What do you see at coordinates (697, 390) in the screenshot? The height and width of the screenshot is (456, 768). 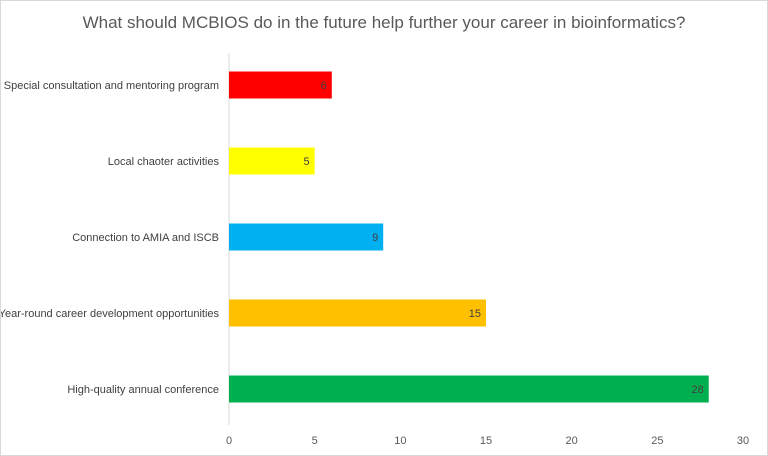 I see `bar-value-label: 28` at bounding box center [697, 390].